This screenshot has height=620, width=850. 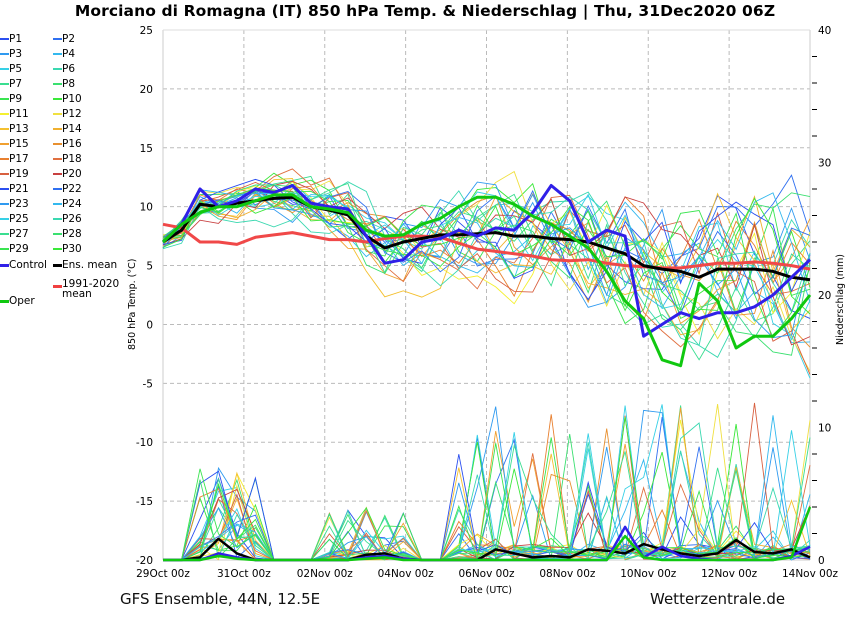 I want to click on legend-item-p14: P14, so click(x=67, y=129).